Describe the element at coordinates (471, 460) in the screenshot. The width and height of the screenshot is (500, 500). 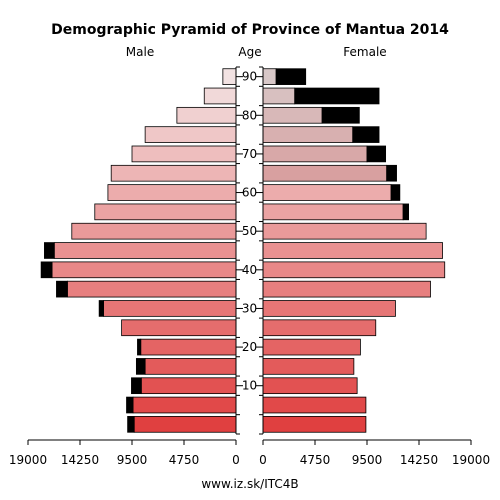
I see `female-x-tick-label: 19000` at that location.